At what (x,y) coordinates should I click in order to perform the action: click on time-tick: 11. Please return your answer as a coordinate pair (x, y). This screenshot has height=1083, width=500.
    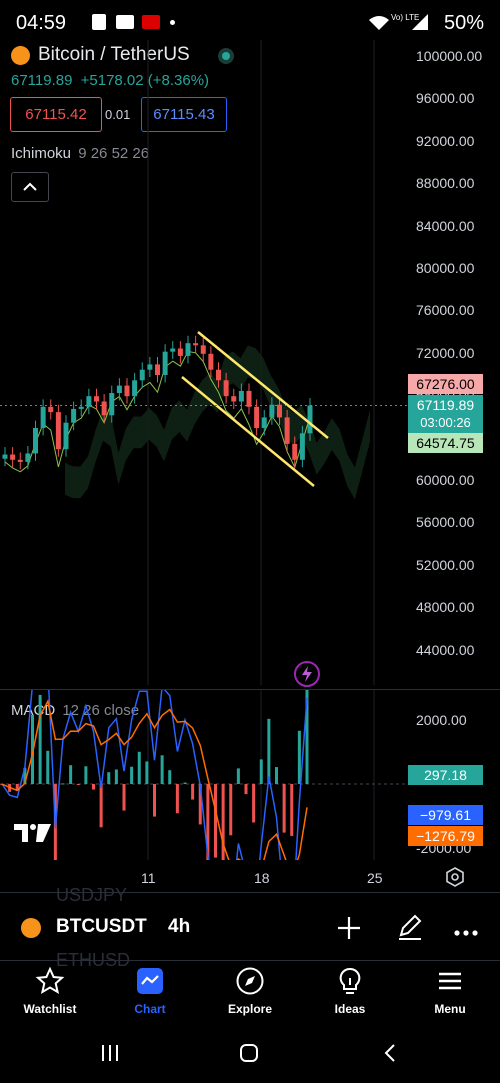
    Looking at the image, I should click on (148, 878).